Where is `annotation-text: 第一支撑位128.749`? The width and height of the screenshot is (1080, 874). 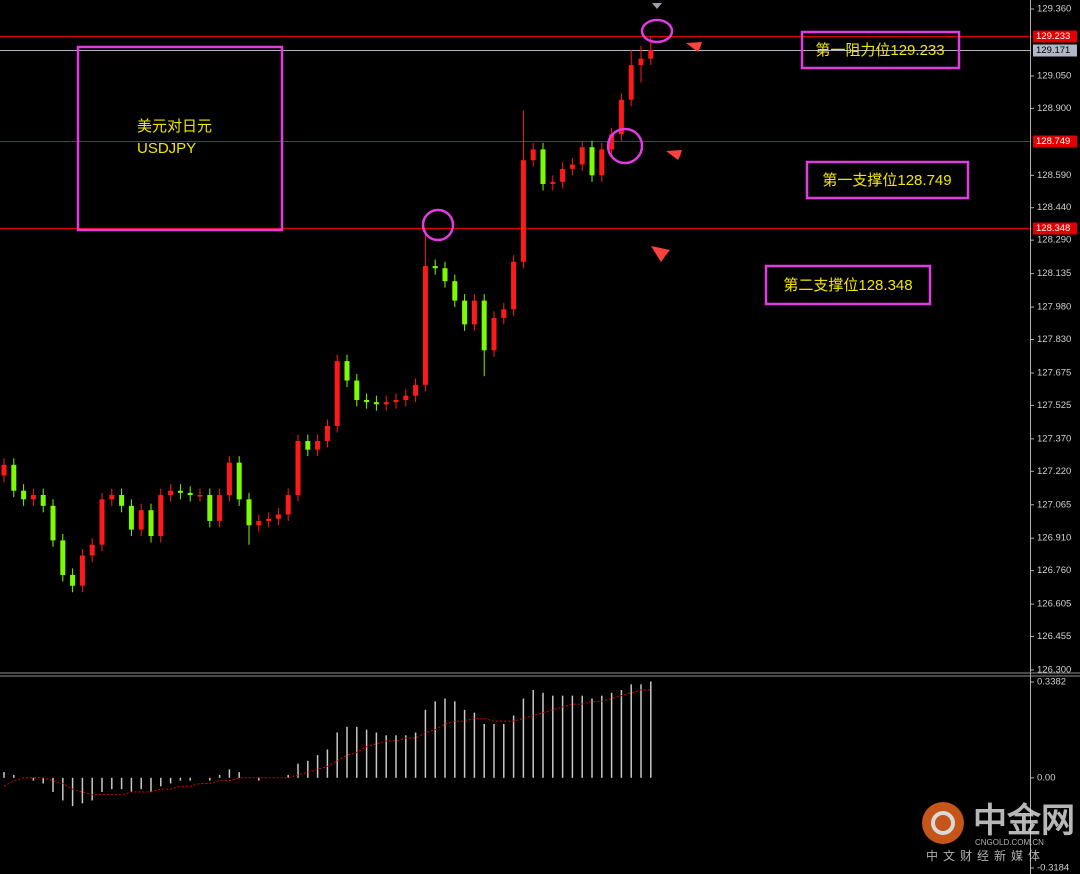 annotation-text: 第一支撑位128.749 is located at coordinates (886, 180).